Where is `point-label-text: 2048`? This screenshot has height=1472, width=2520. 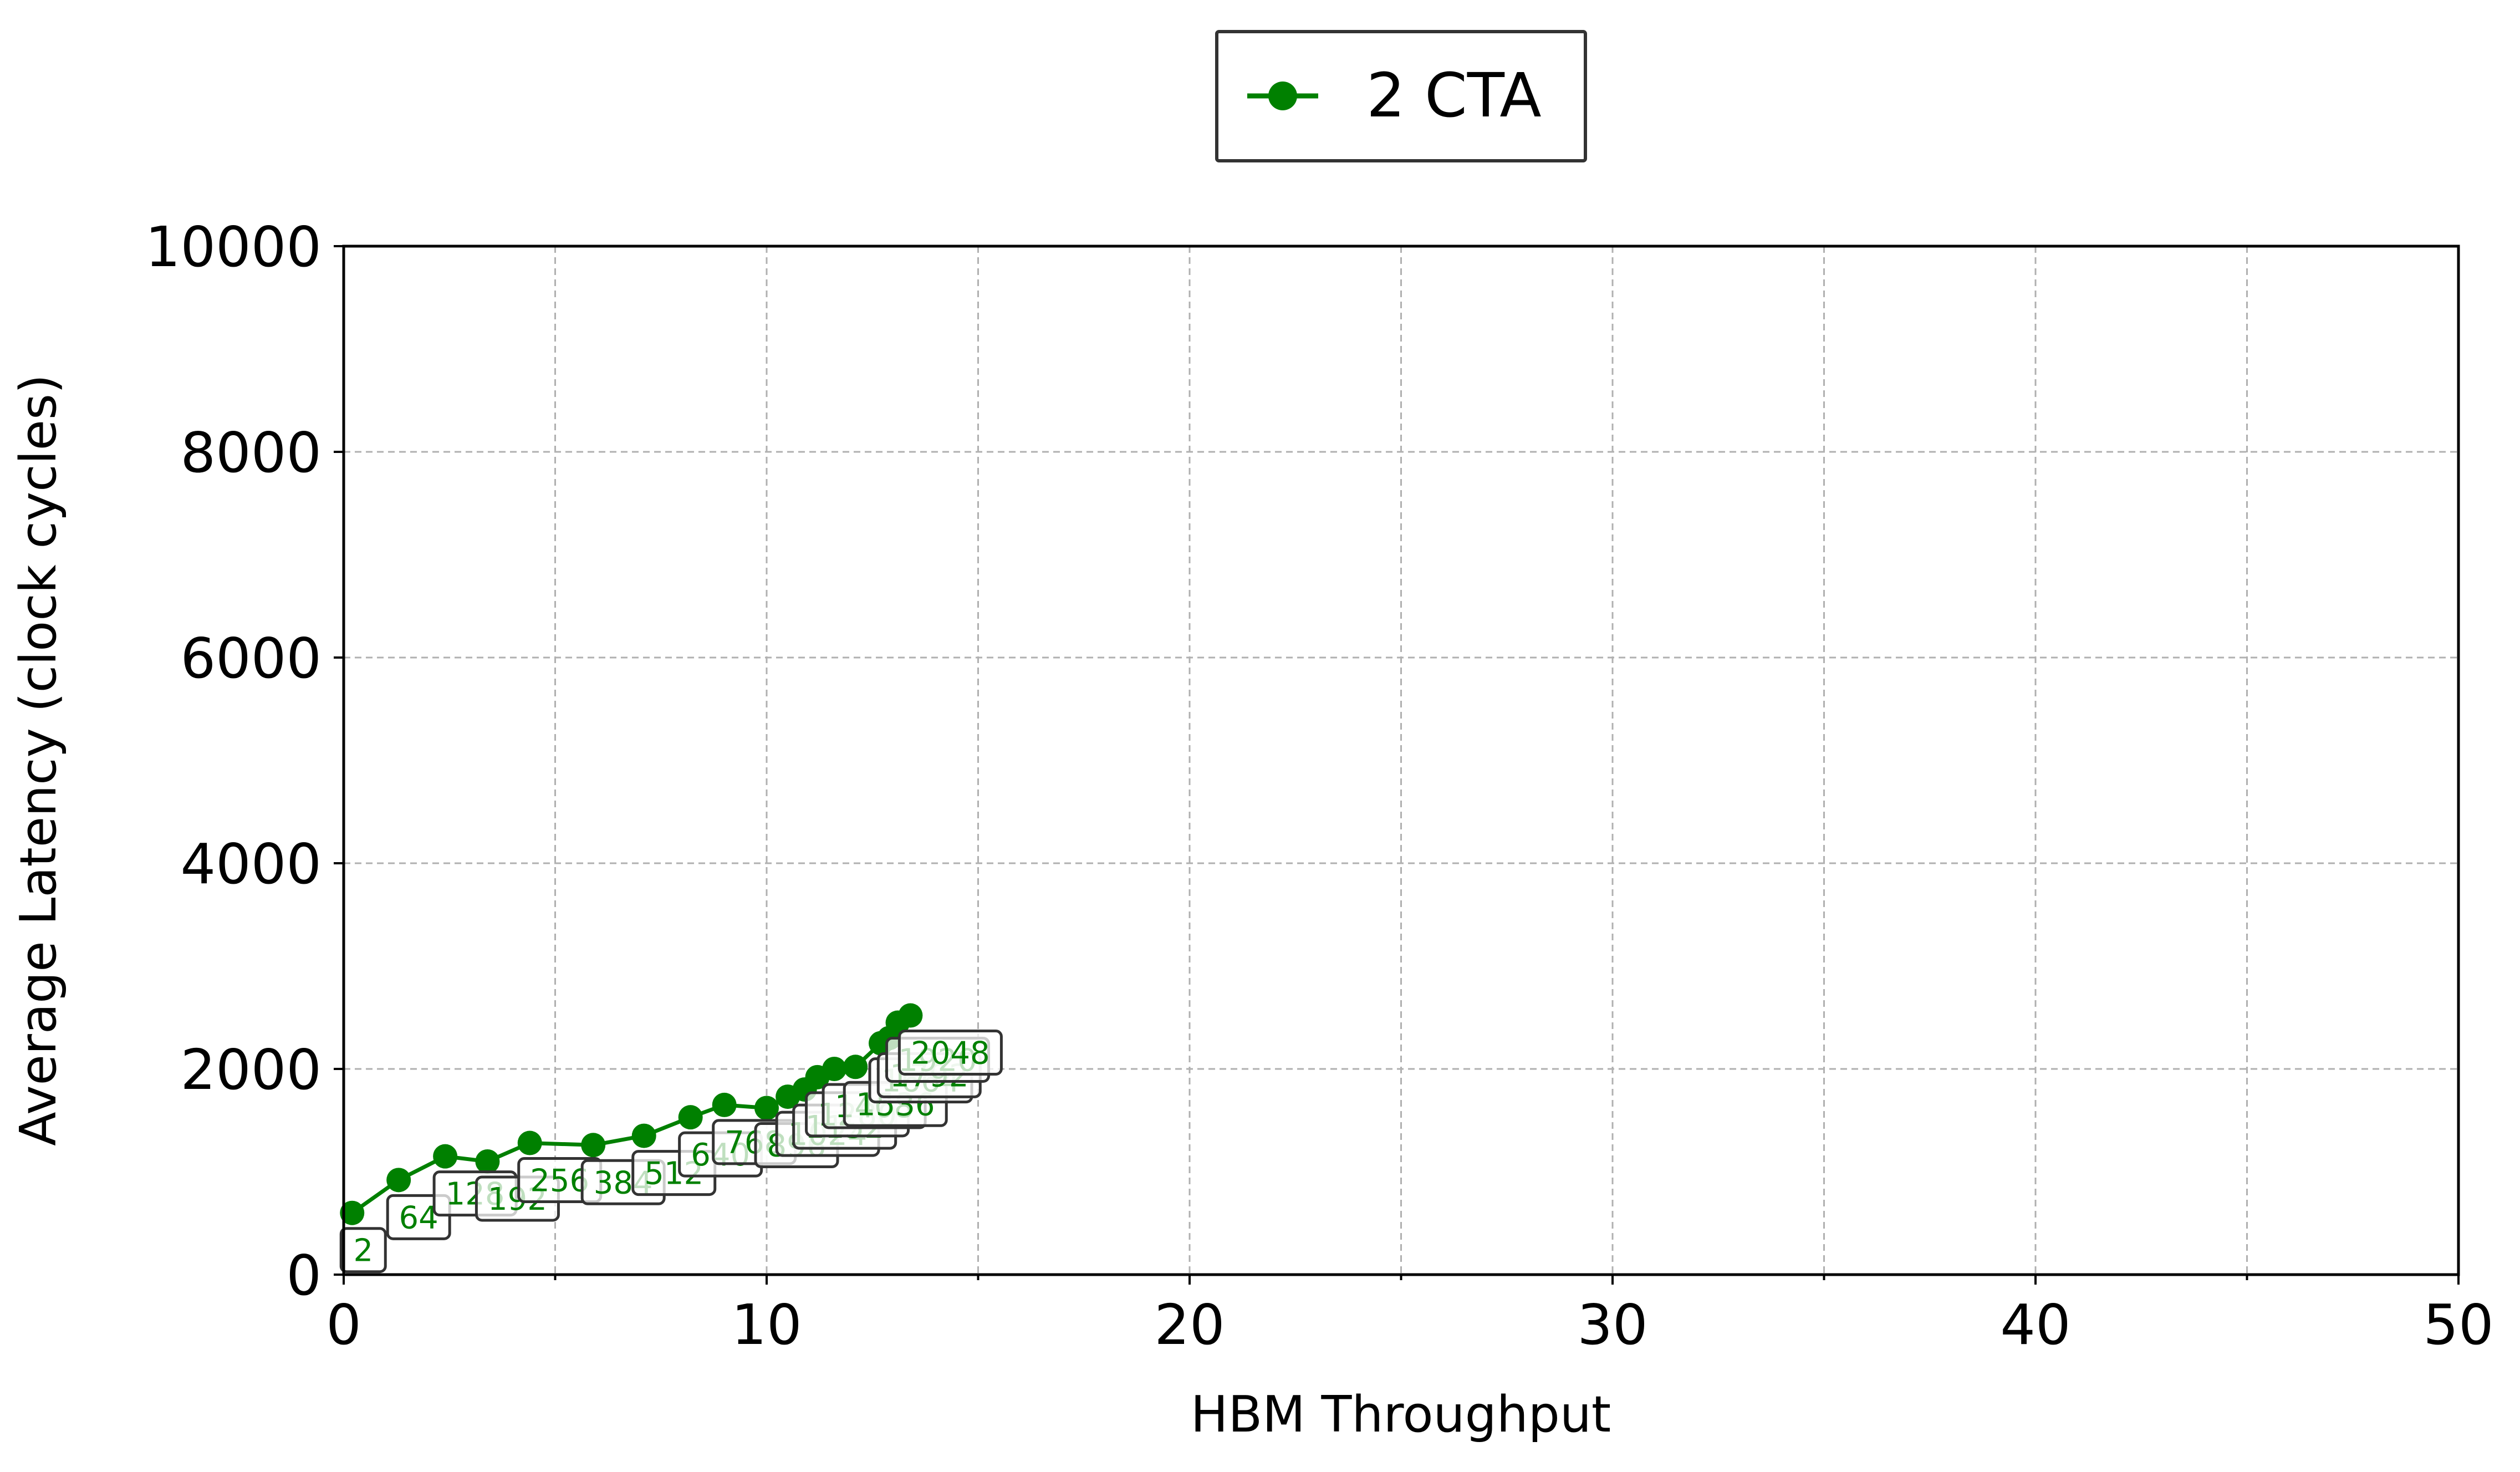
point-label-text: 2048 is located at coordinates (950, 1054).